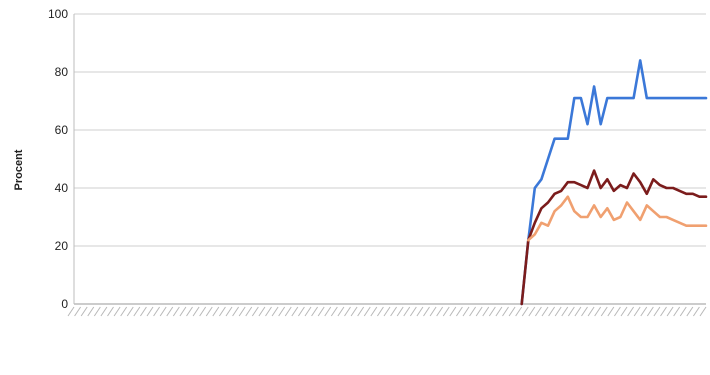 The image size is (710, 375). What do you see at coordinates (62, 246) in the screenshot?
I see `y-tick-label: 20` at bounding box center [62, 246].